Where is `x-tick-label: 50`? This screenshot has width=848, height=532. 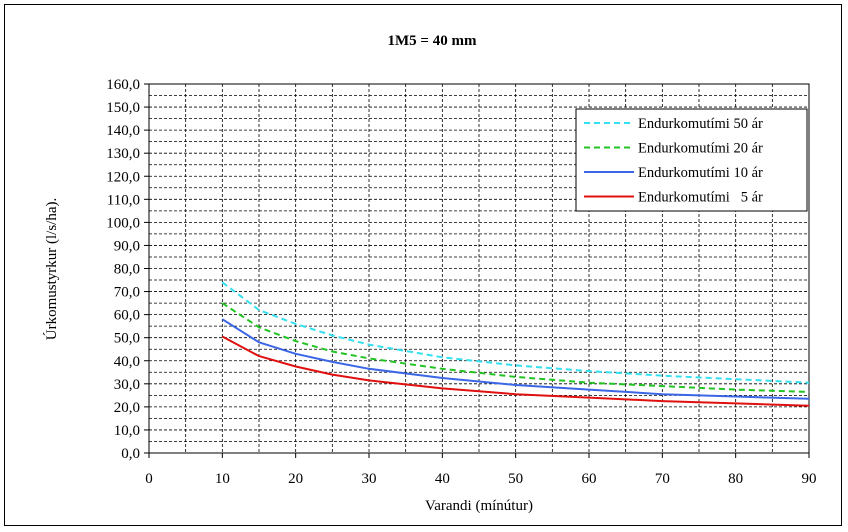
x-tick-label: 50 is located at coordinates (515, 479).